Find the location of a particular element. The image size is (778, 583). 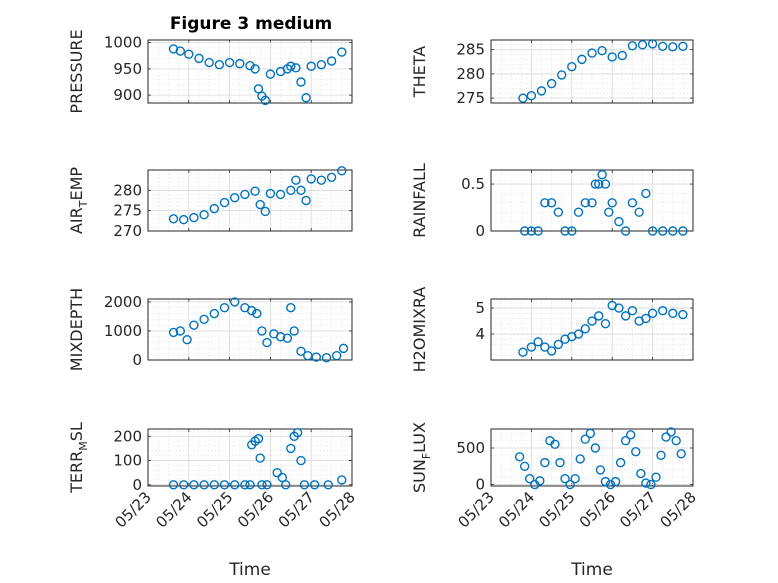

subplot-rainfall: 0 0.5 RAINFALL is located at coordinates (552, 201).